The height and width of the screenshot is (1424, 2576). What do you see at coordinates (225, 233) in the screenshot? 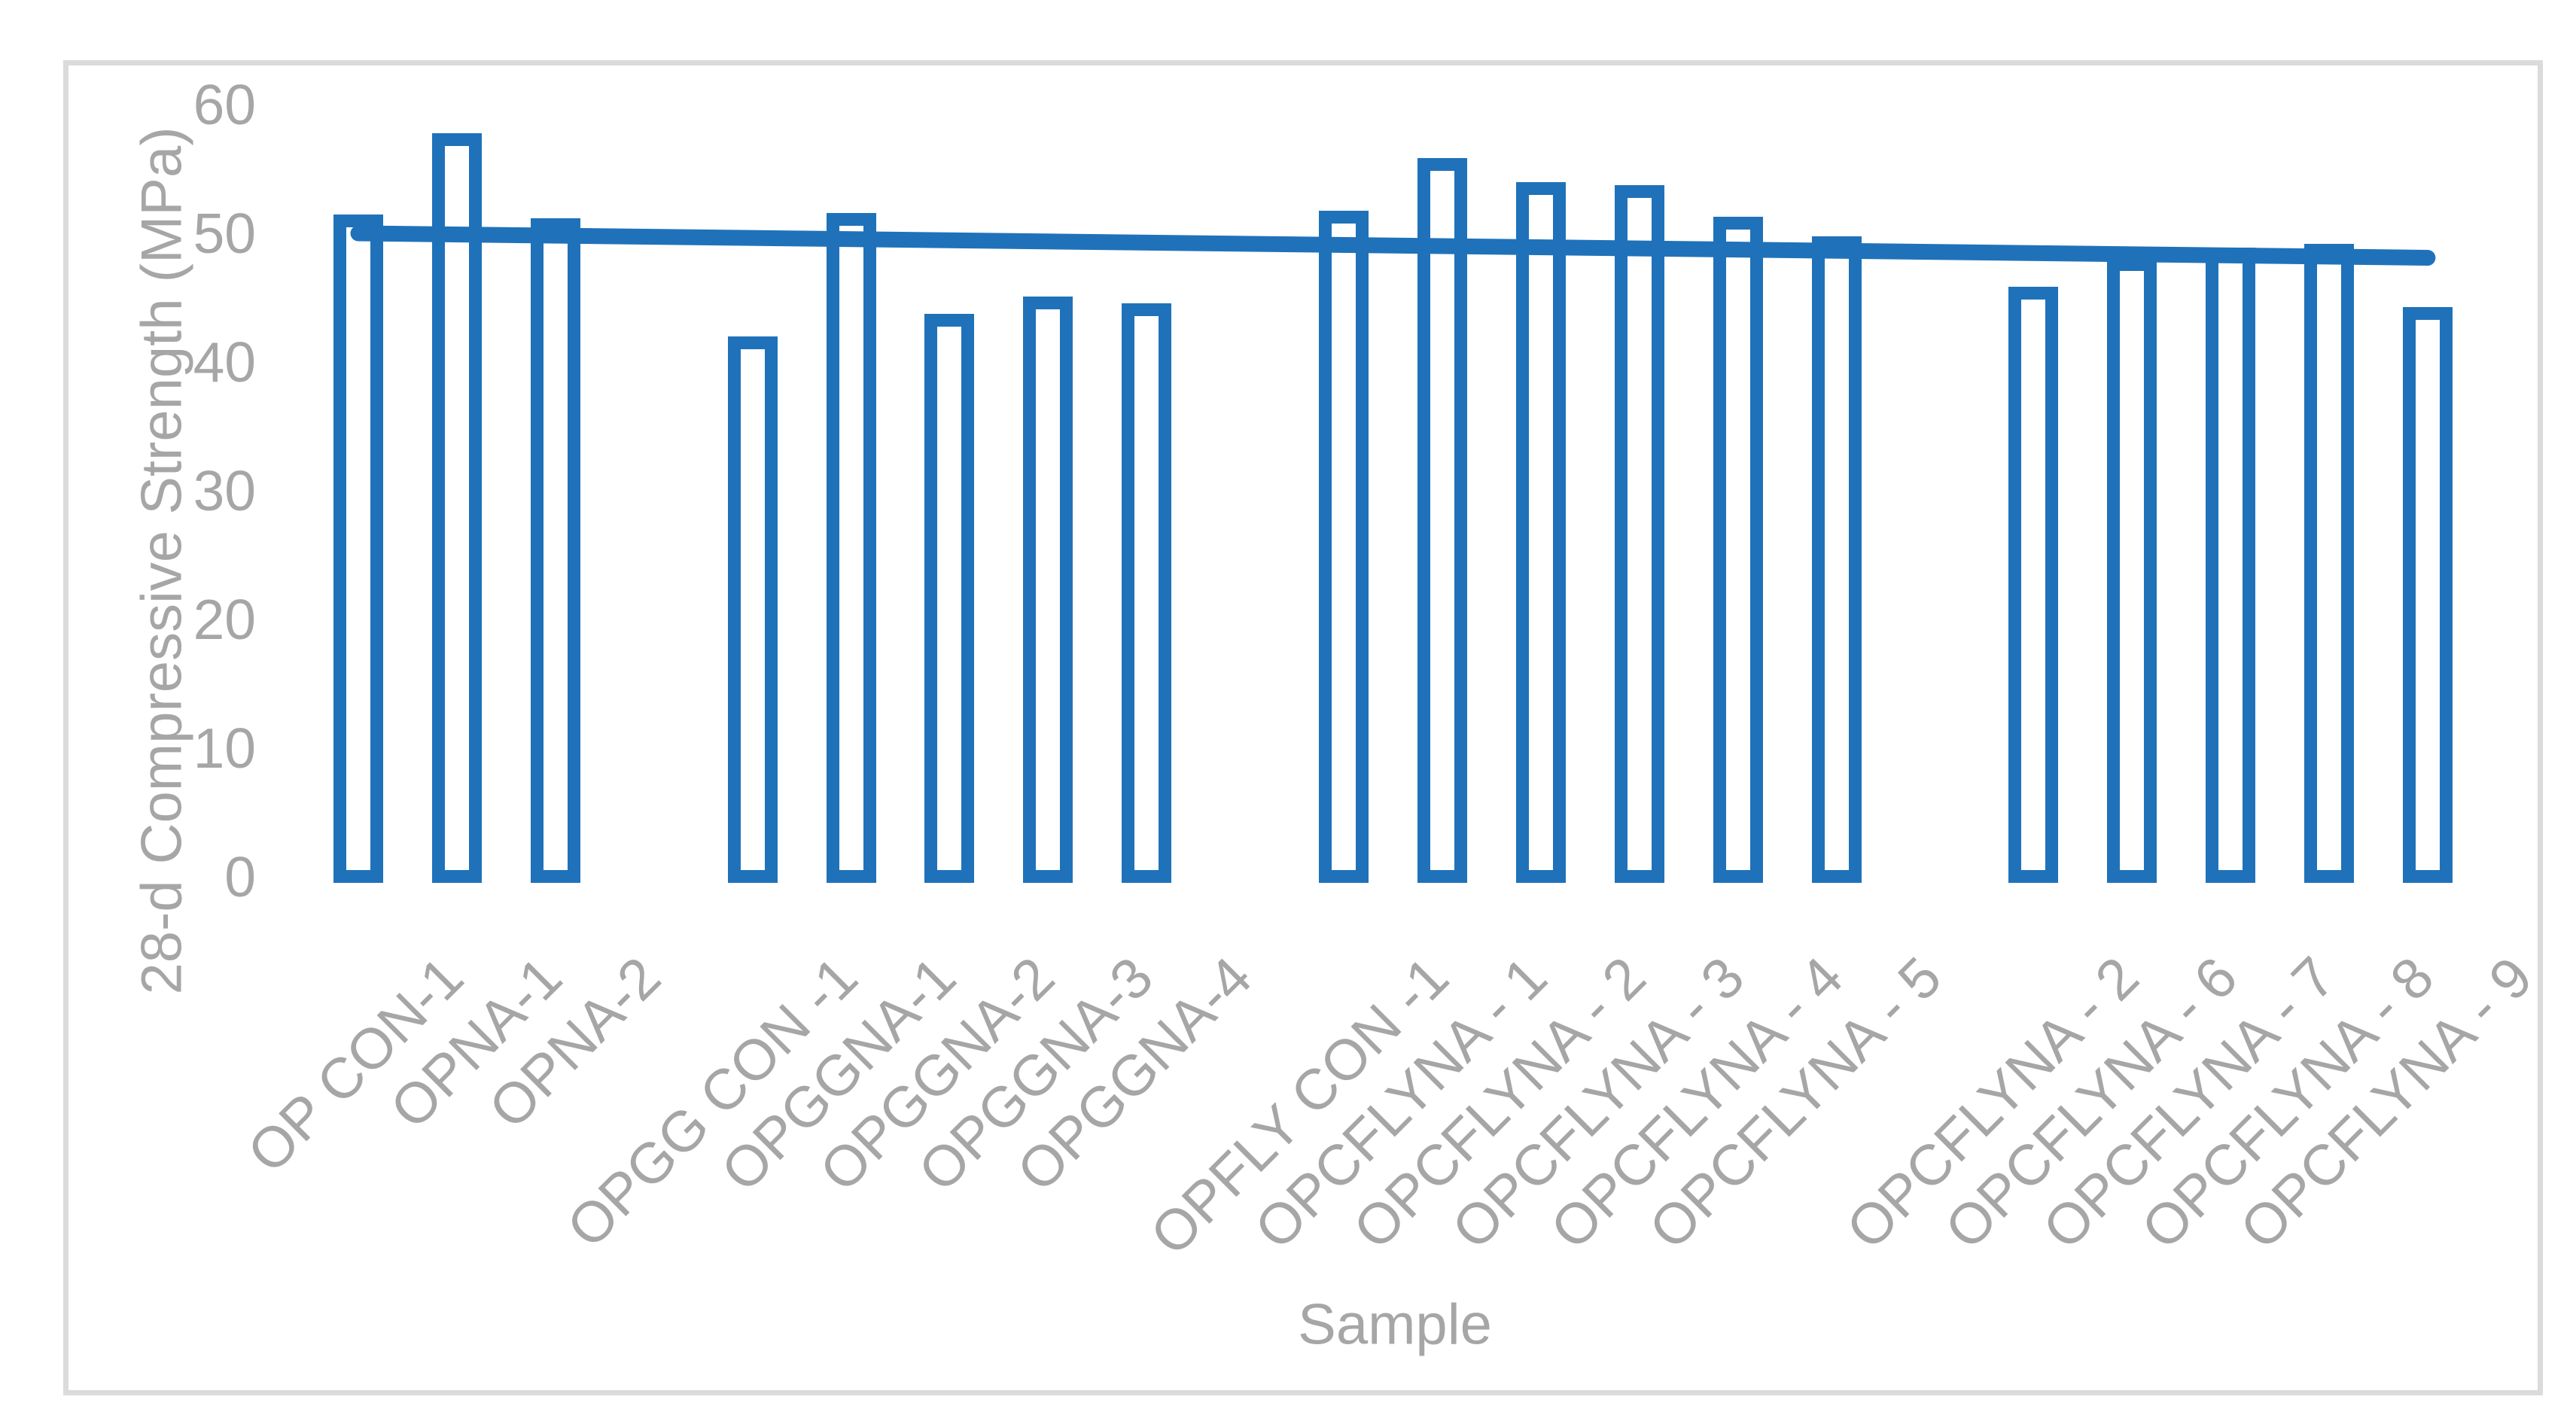
I see `y-tick-label: 50` at bounding box center [225, 233].